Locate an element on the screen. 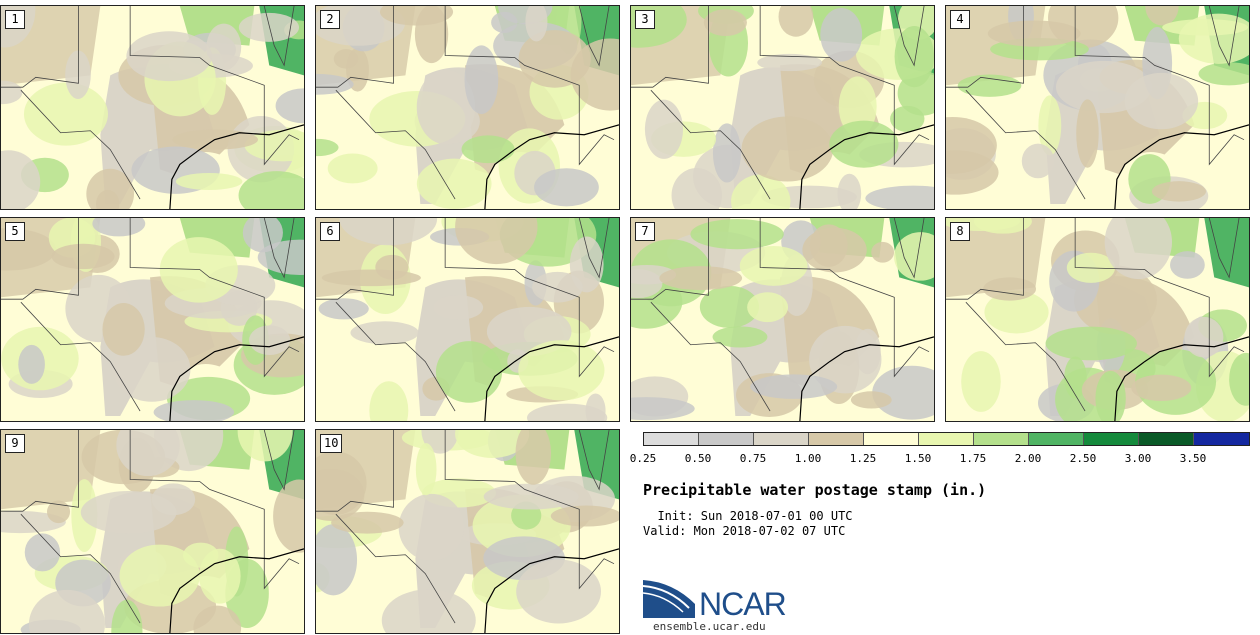 The height and width of the screenshot is (635, 1260). panel-number: 2 is located at coordinates (330, 19).